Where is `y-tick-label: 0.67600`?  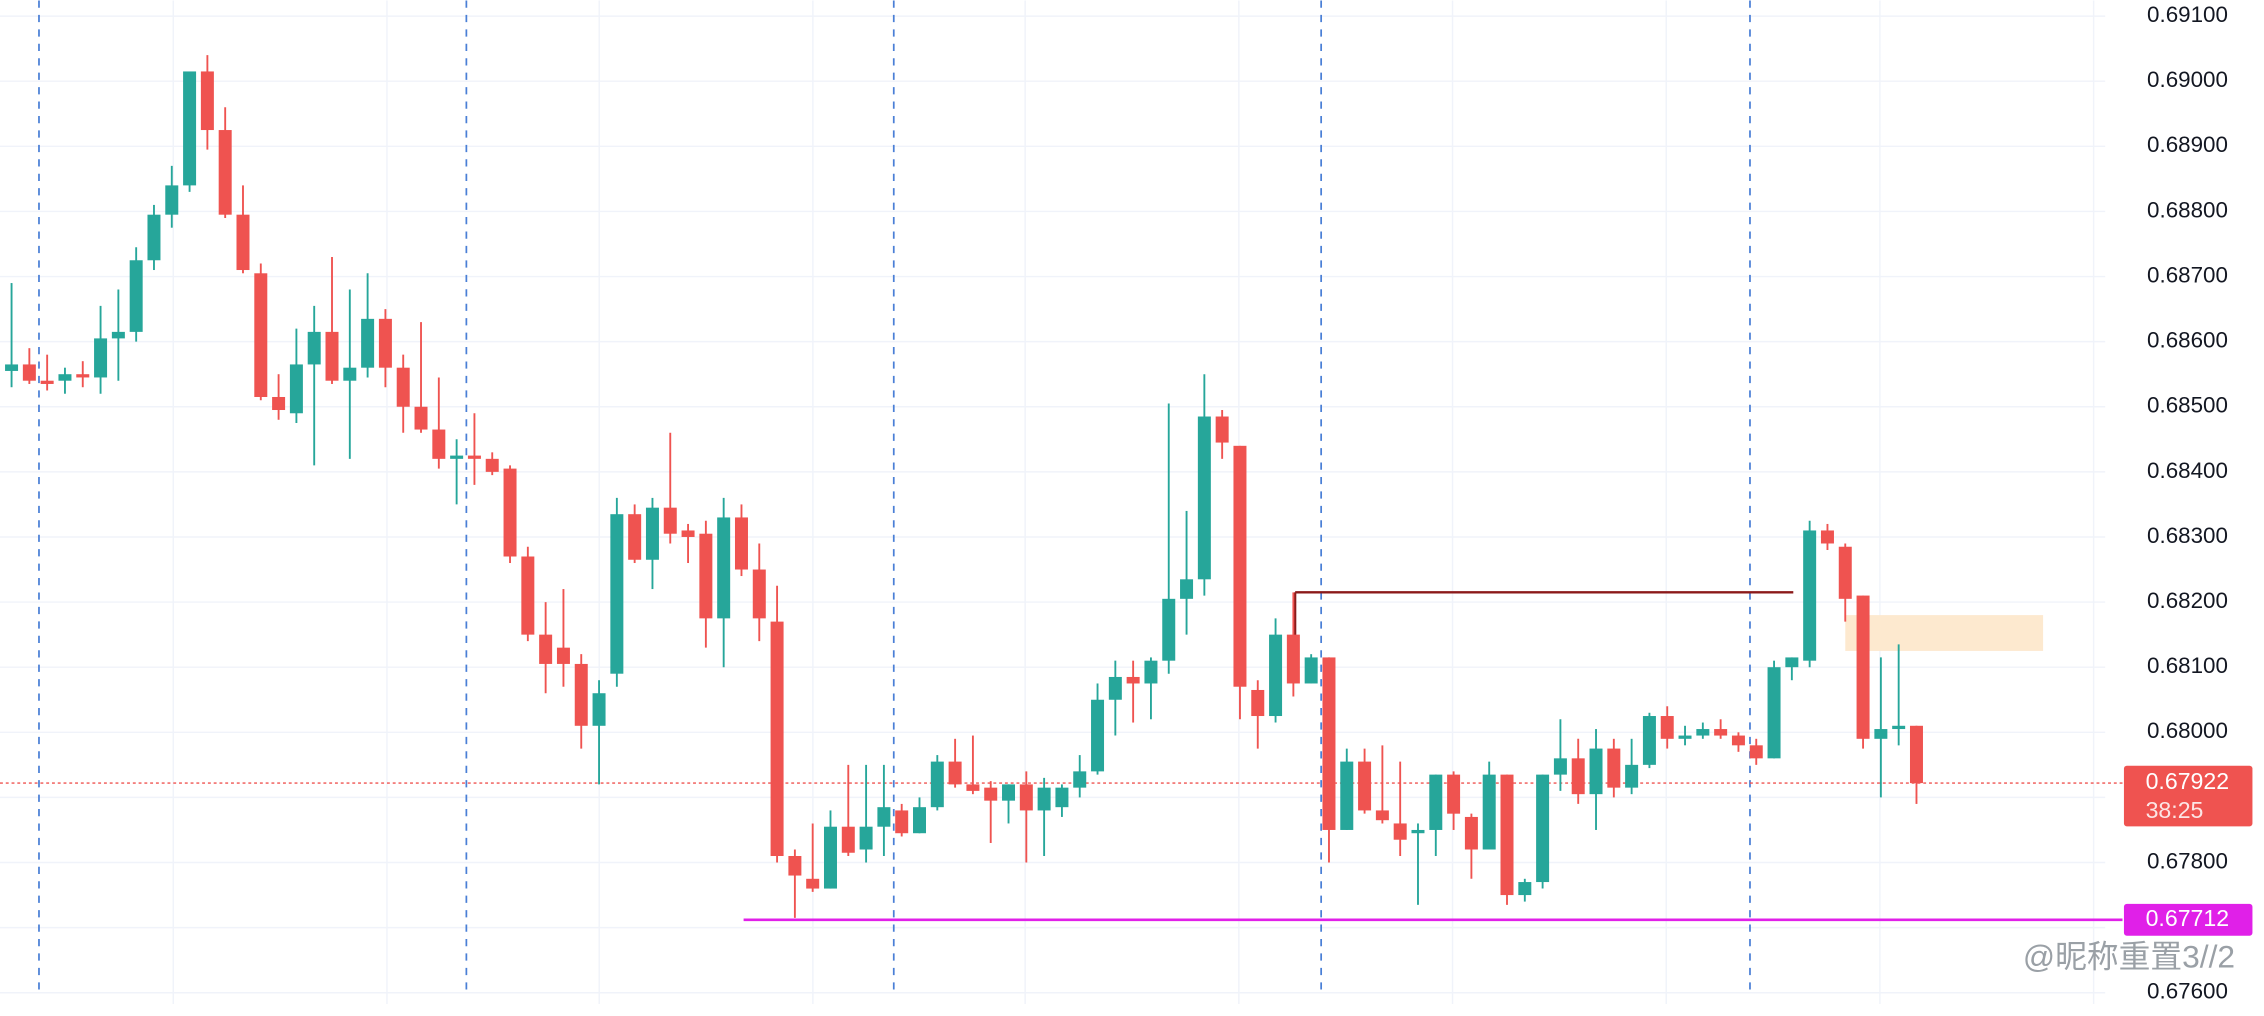
y-tick-label: 0.67600 is located at coordinates (2187, 991).